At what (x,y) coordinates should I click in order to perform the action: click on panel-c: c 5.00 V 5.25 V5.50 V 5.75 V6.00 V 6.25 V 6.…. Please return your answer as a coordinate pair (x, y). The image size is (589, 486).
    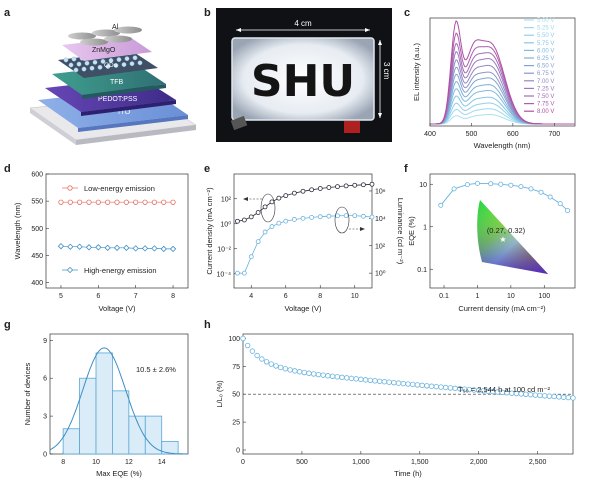
    Looking at the image, I should click on (490, 78).